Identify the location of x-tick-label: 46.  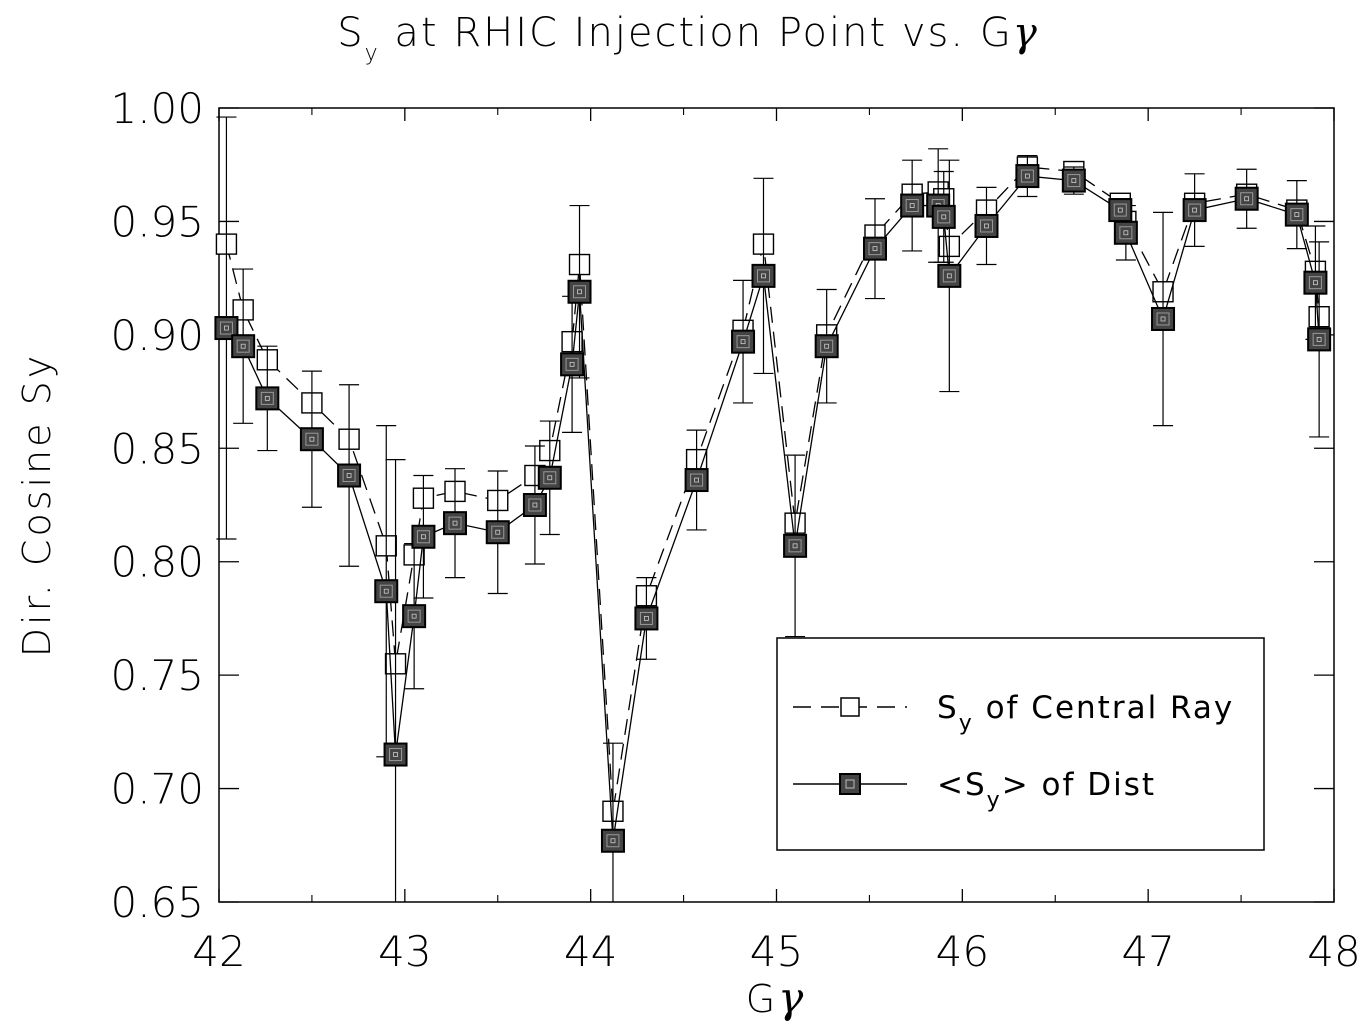
(962, 951).